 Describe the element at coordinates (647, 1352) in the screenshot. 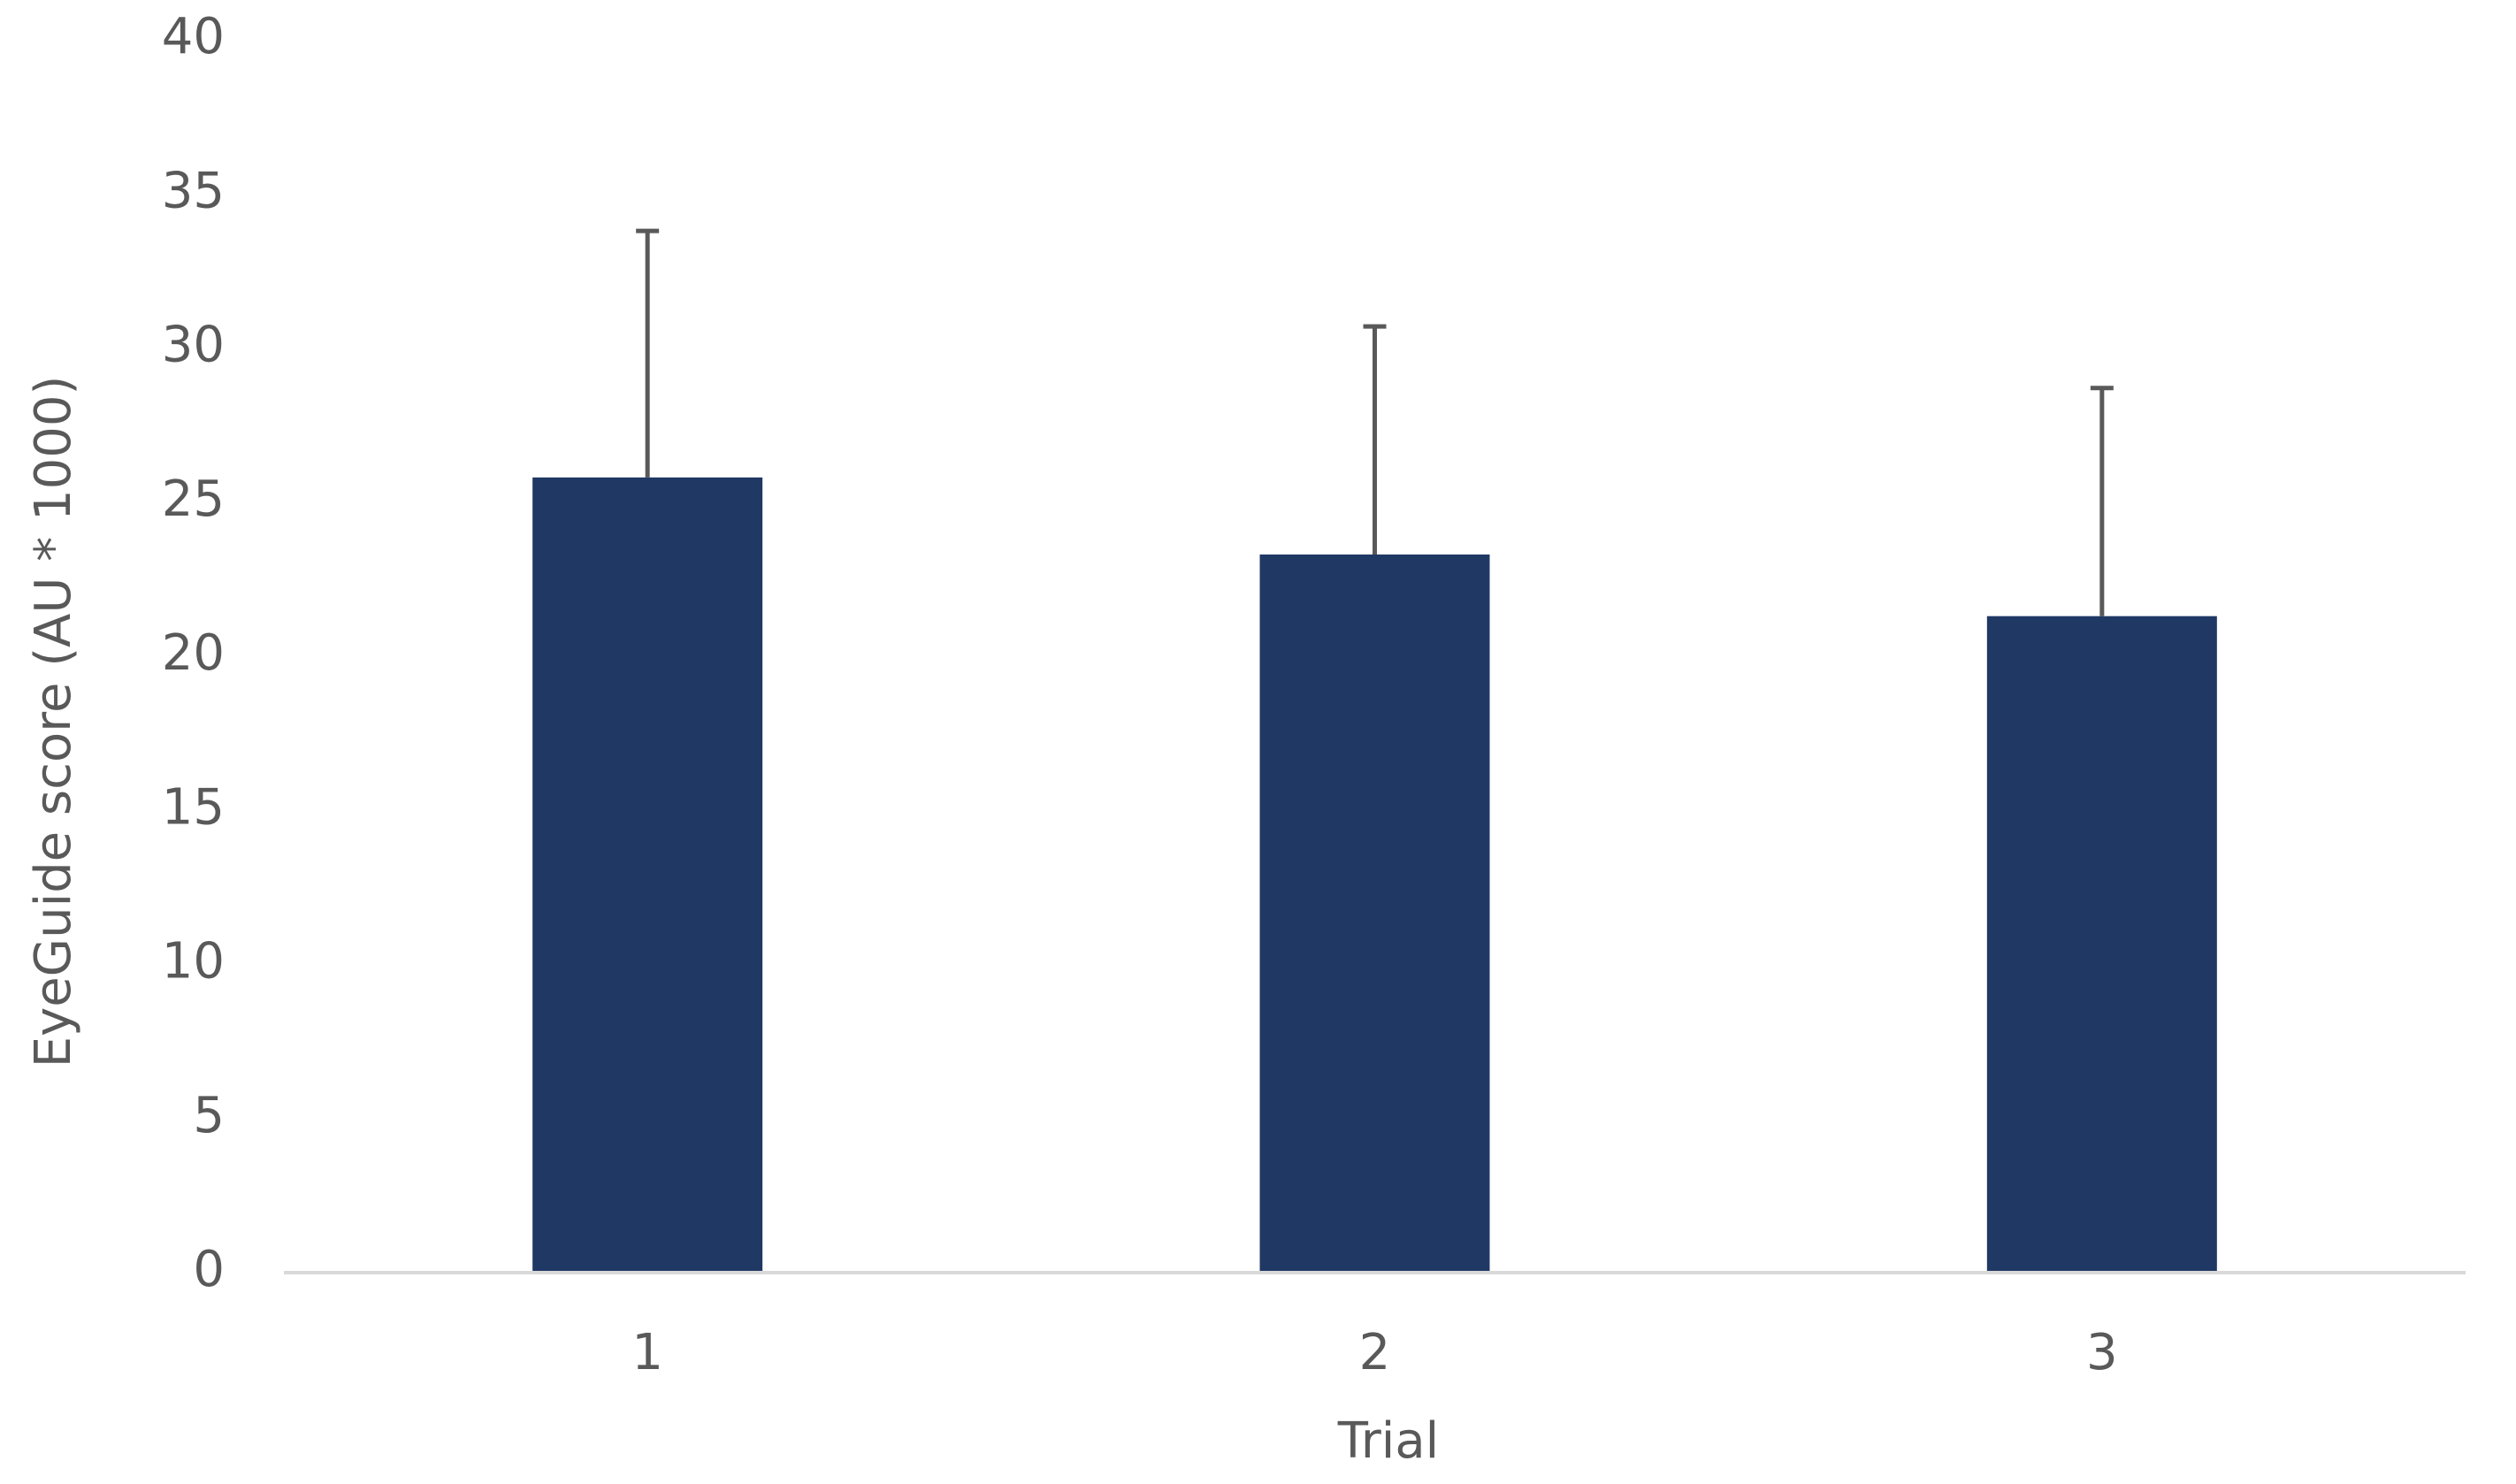

I see `x-tick-label: 1` at that location.